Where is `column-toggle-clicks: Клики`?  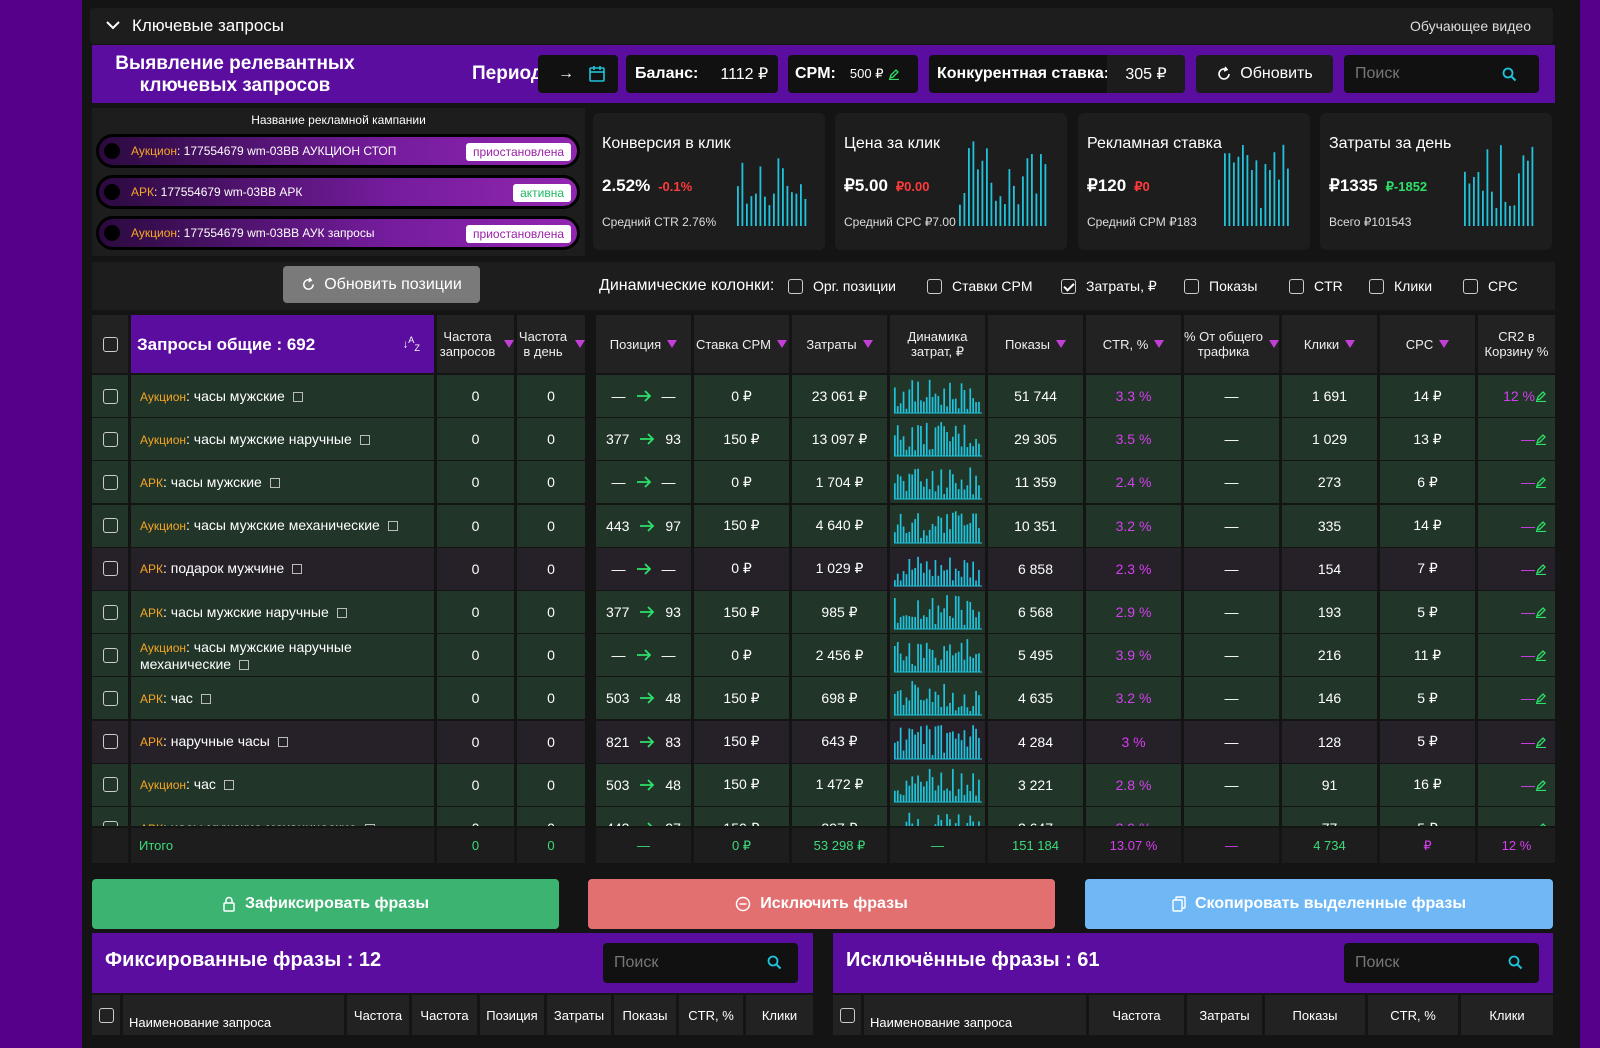 column-toggle-clicks: Клики is located at coordinates (1400, 286).